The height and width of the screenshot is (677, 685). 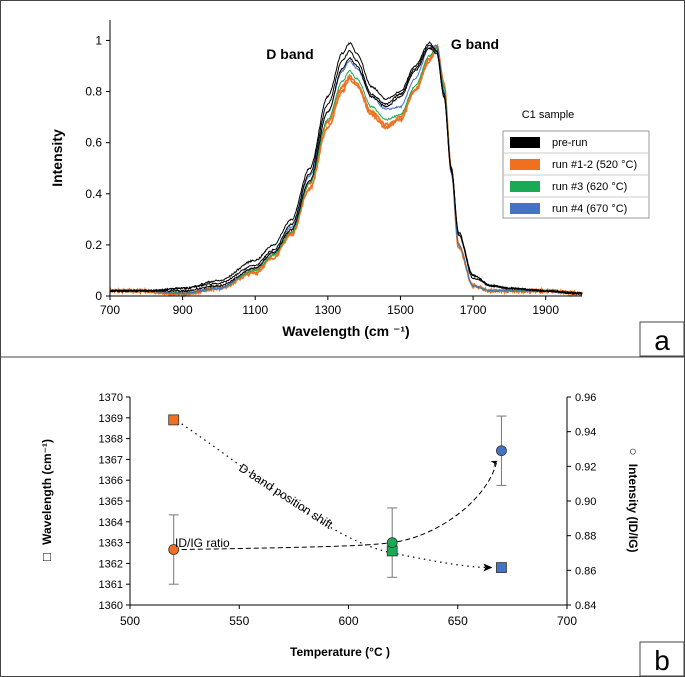 I want to click on panel-b-x-tick-label: 550, so click(x=239, y=621).